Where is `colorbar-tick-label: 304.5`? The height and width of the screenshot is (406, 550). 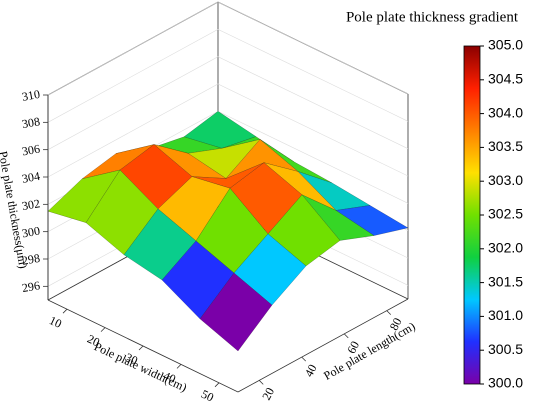
colorbar-tick-label: 304.5 is located at coordinates (505, 79).